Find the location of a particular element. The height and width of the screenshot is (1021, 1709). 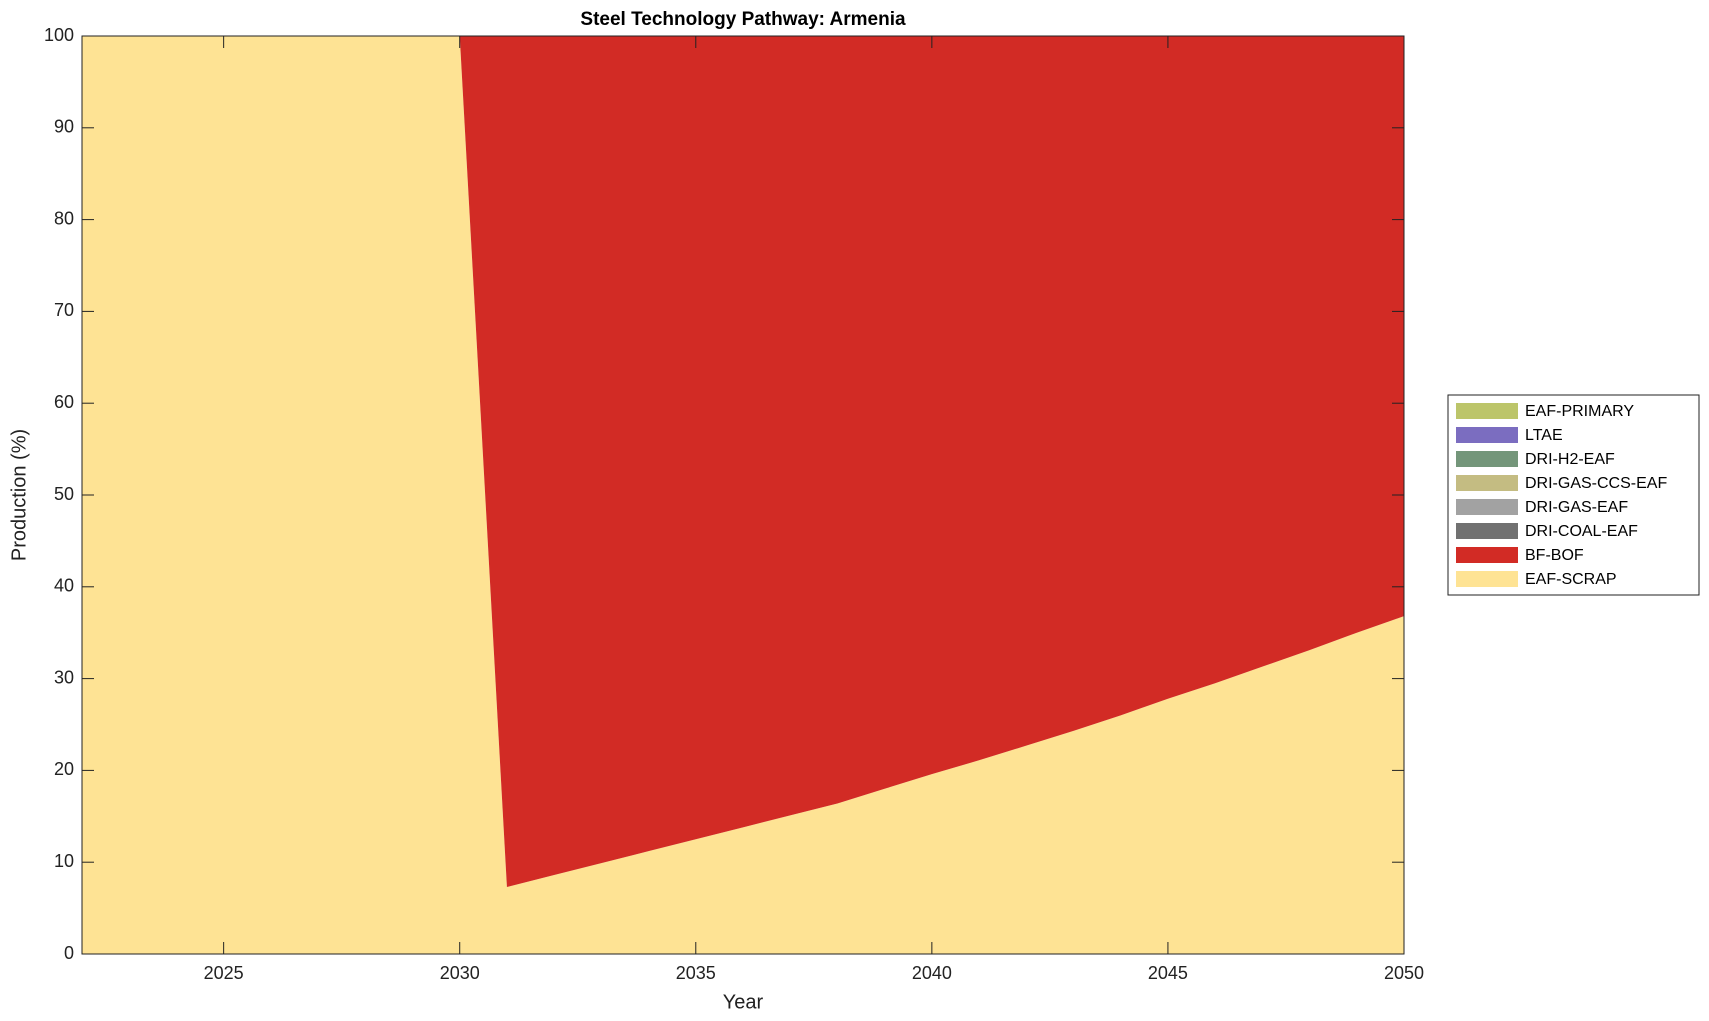

y-tick-label: 10 is located at coordinates (64, 861).